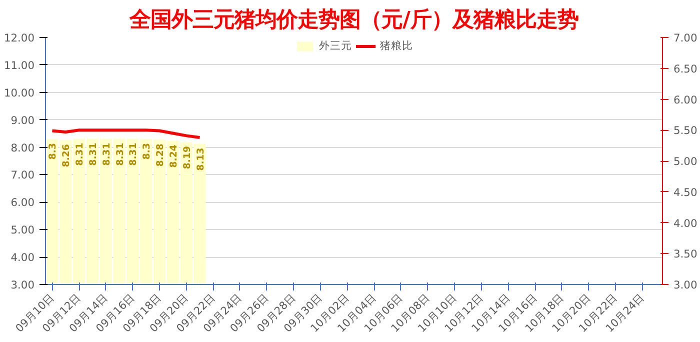 The width and height of the screenshot is (700, 342). I want to click on legend-label: 猪粮比, so click(396, 46).